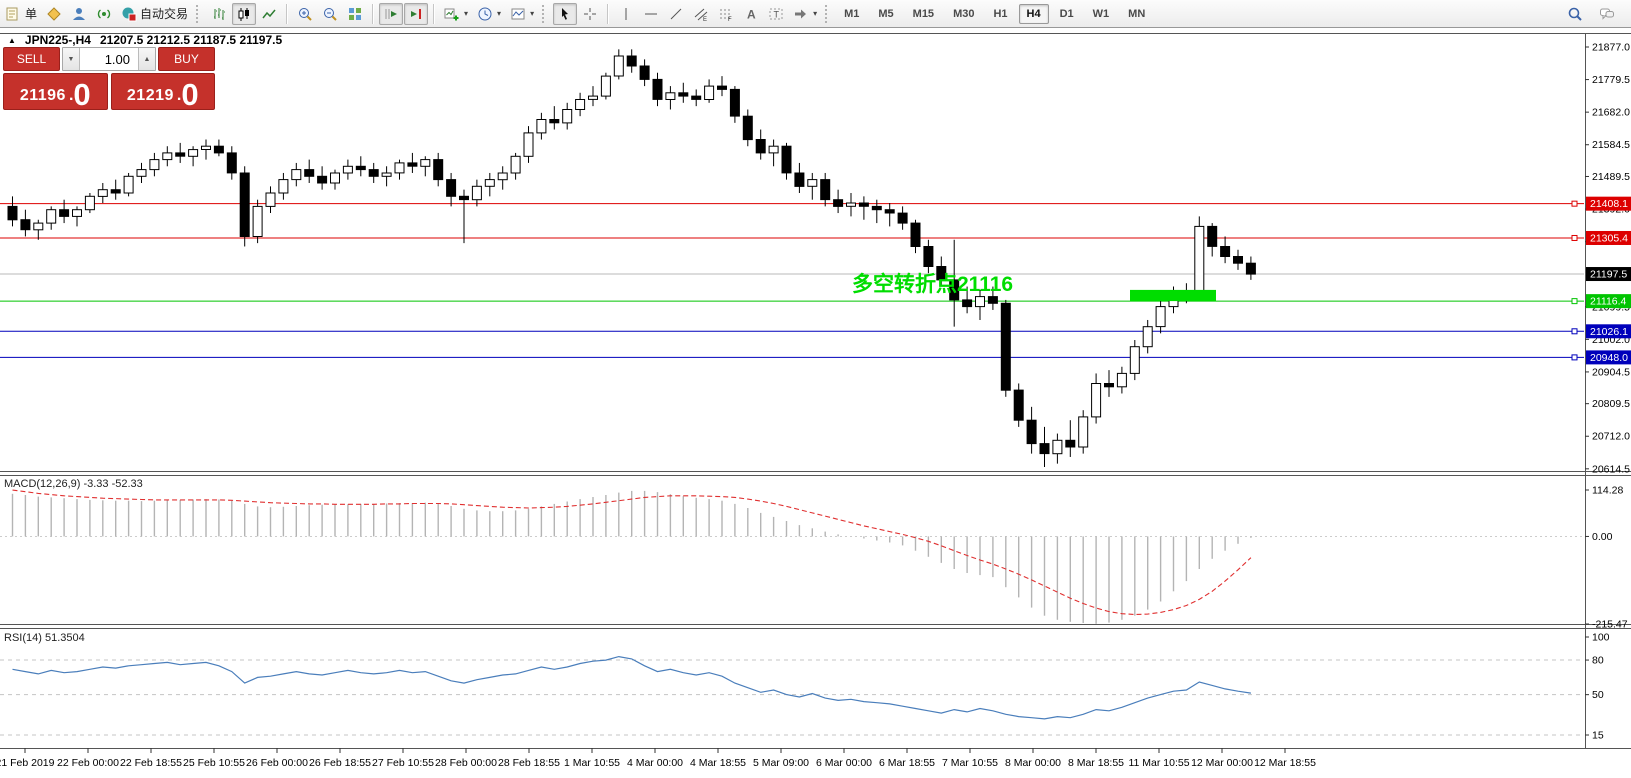 Image resolution: width=1631 pixels, height=778 pixels. What do you see at coordinates (44, 638) in the screenshot?
I see `rsi-label: RSI(14) 51.3504` at bounding box center [44, 638].